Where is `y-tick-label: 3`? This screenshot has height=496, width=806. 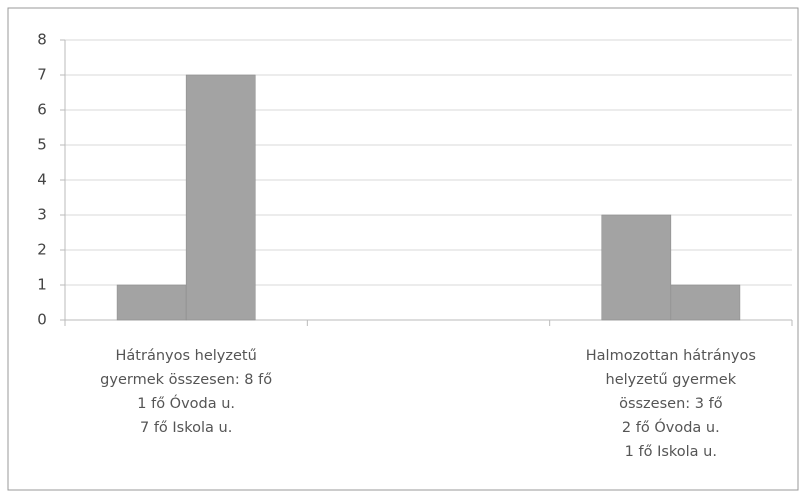
y-tick-label: 3 is located at coordinates (42, 215).